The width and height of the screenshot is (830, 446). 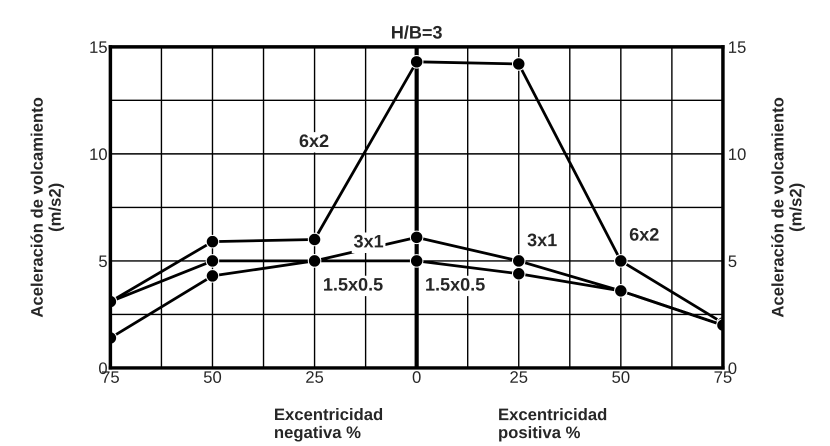 What do you see at coordinates (353, 284) in the screenshot?
I see `text: 1.5x0.5` at bounding box center [353, 284].